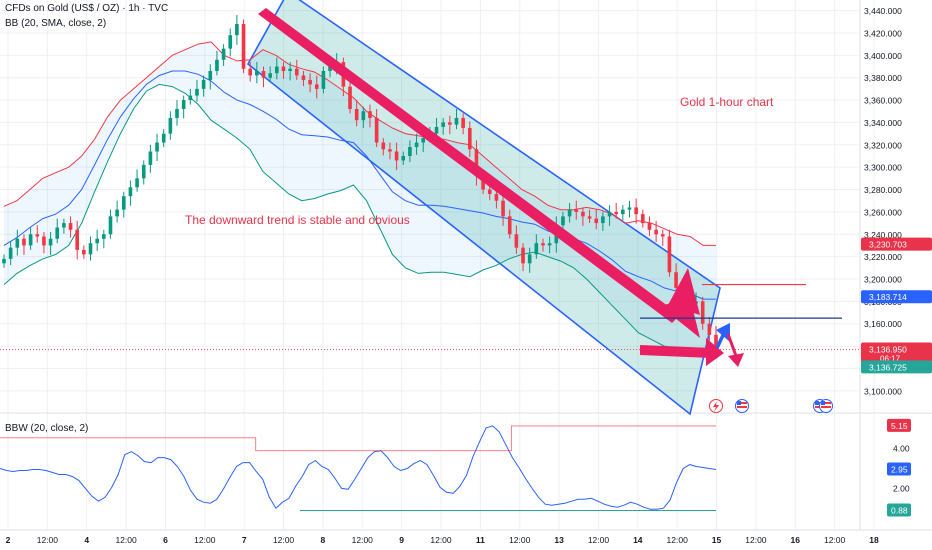 The height and width of the screenshot is (550, 932). I want to click on bbw-badge: 2.95, so click(899, 469).